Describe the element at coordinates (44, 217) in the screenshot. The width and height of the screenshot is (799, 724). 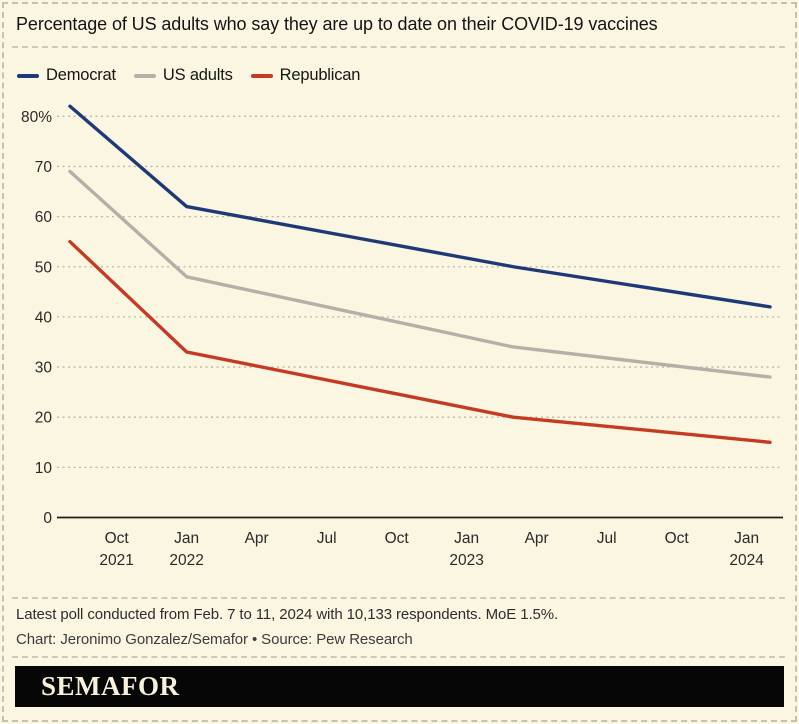
I see `y-tick-label: 60` at that location.